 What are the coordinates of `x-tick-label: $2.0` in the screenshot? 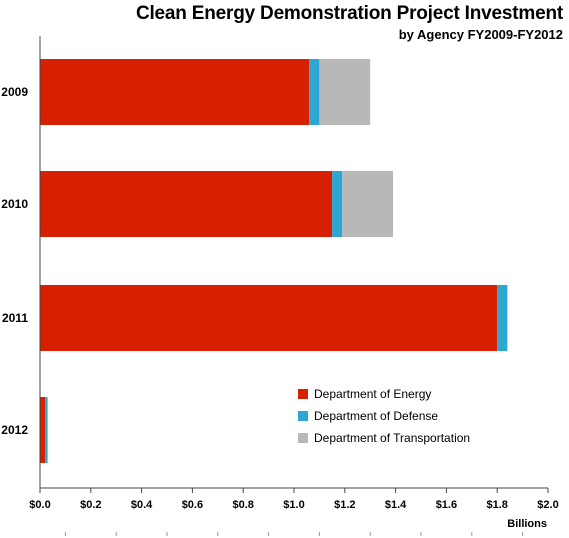 It's located at (547, 505).